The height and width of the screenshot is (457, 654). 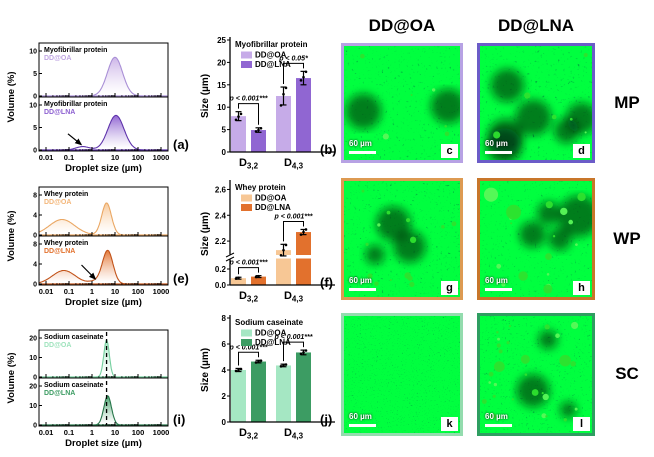 What do you see at coordinates (103, 76) in the screenshot?
I see `distribution-curve-fill` at bounding box center [103, 76].